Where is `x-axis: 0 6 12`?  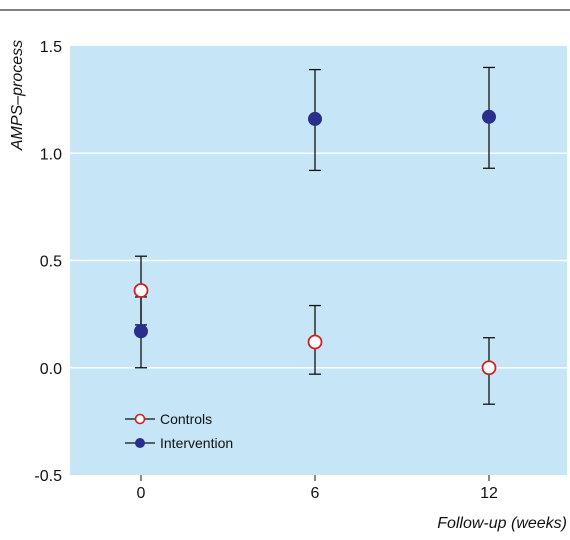
x-axis: 0 6 12 is located at coordinates (317, 488).